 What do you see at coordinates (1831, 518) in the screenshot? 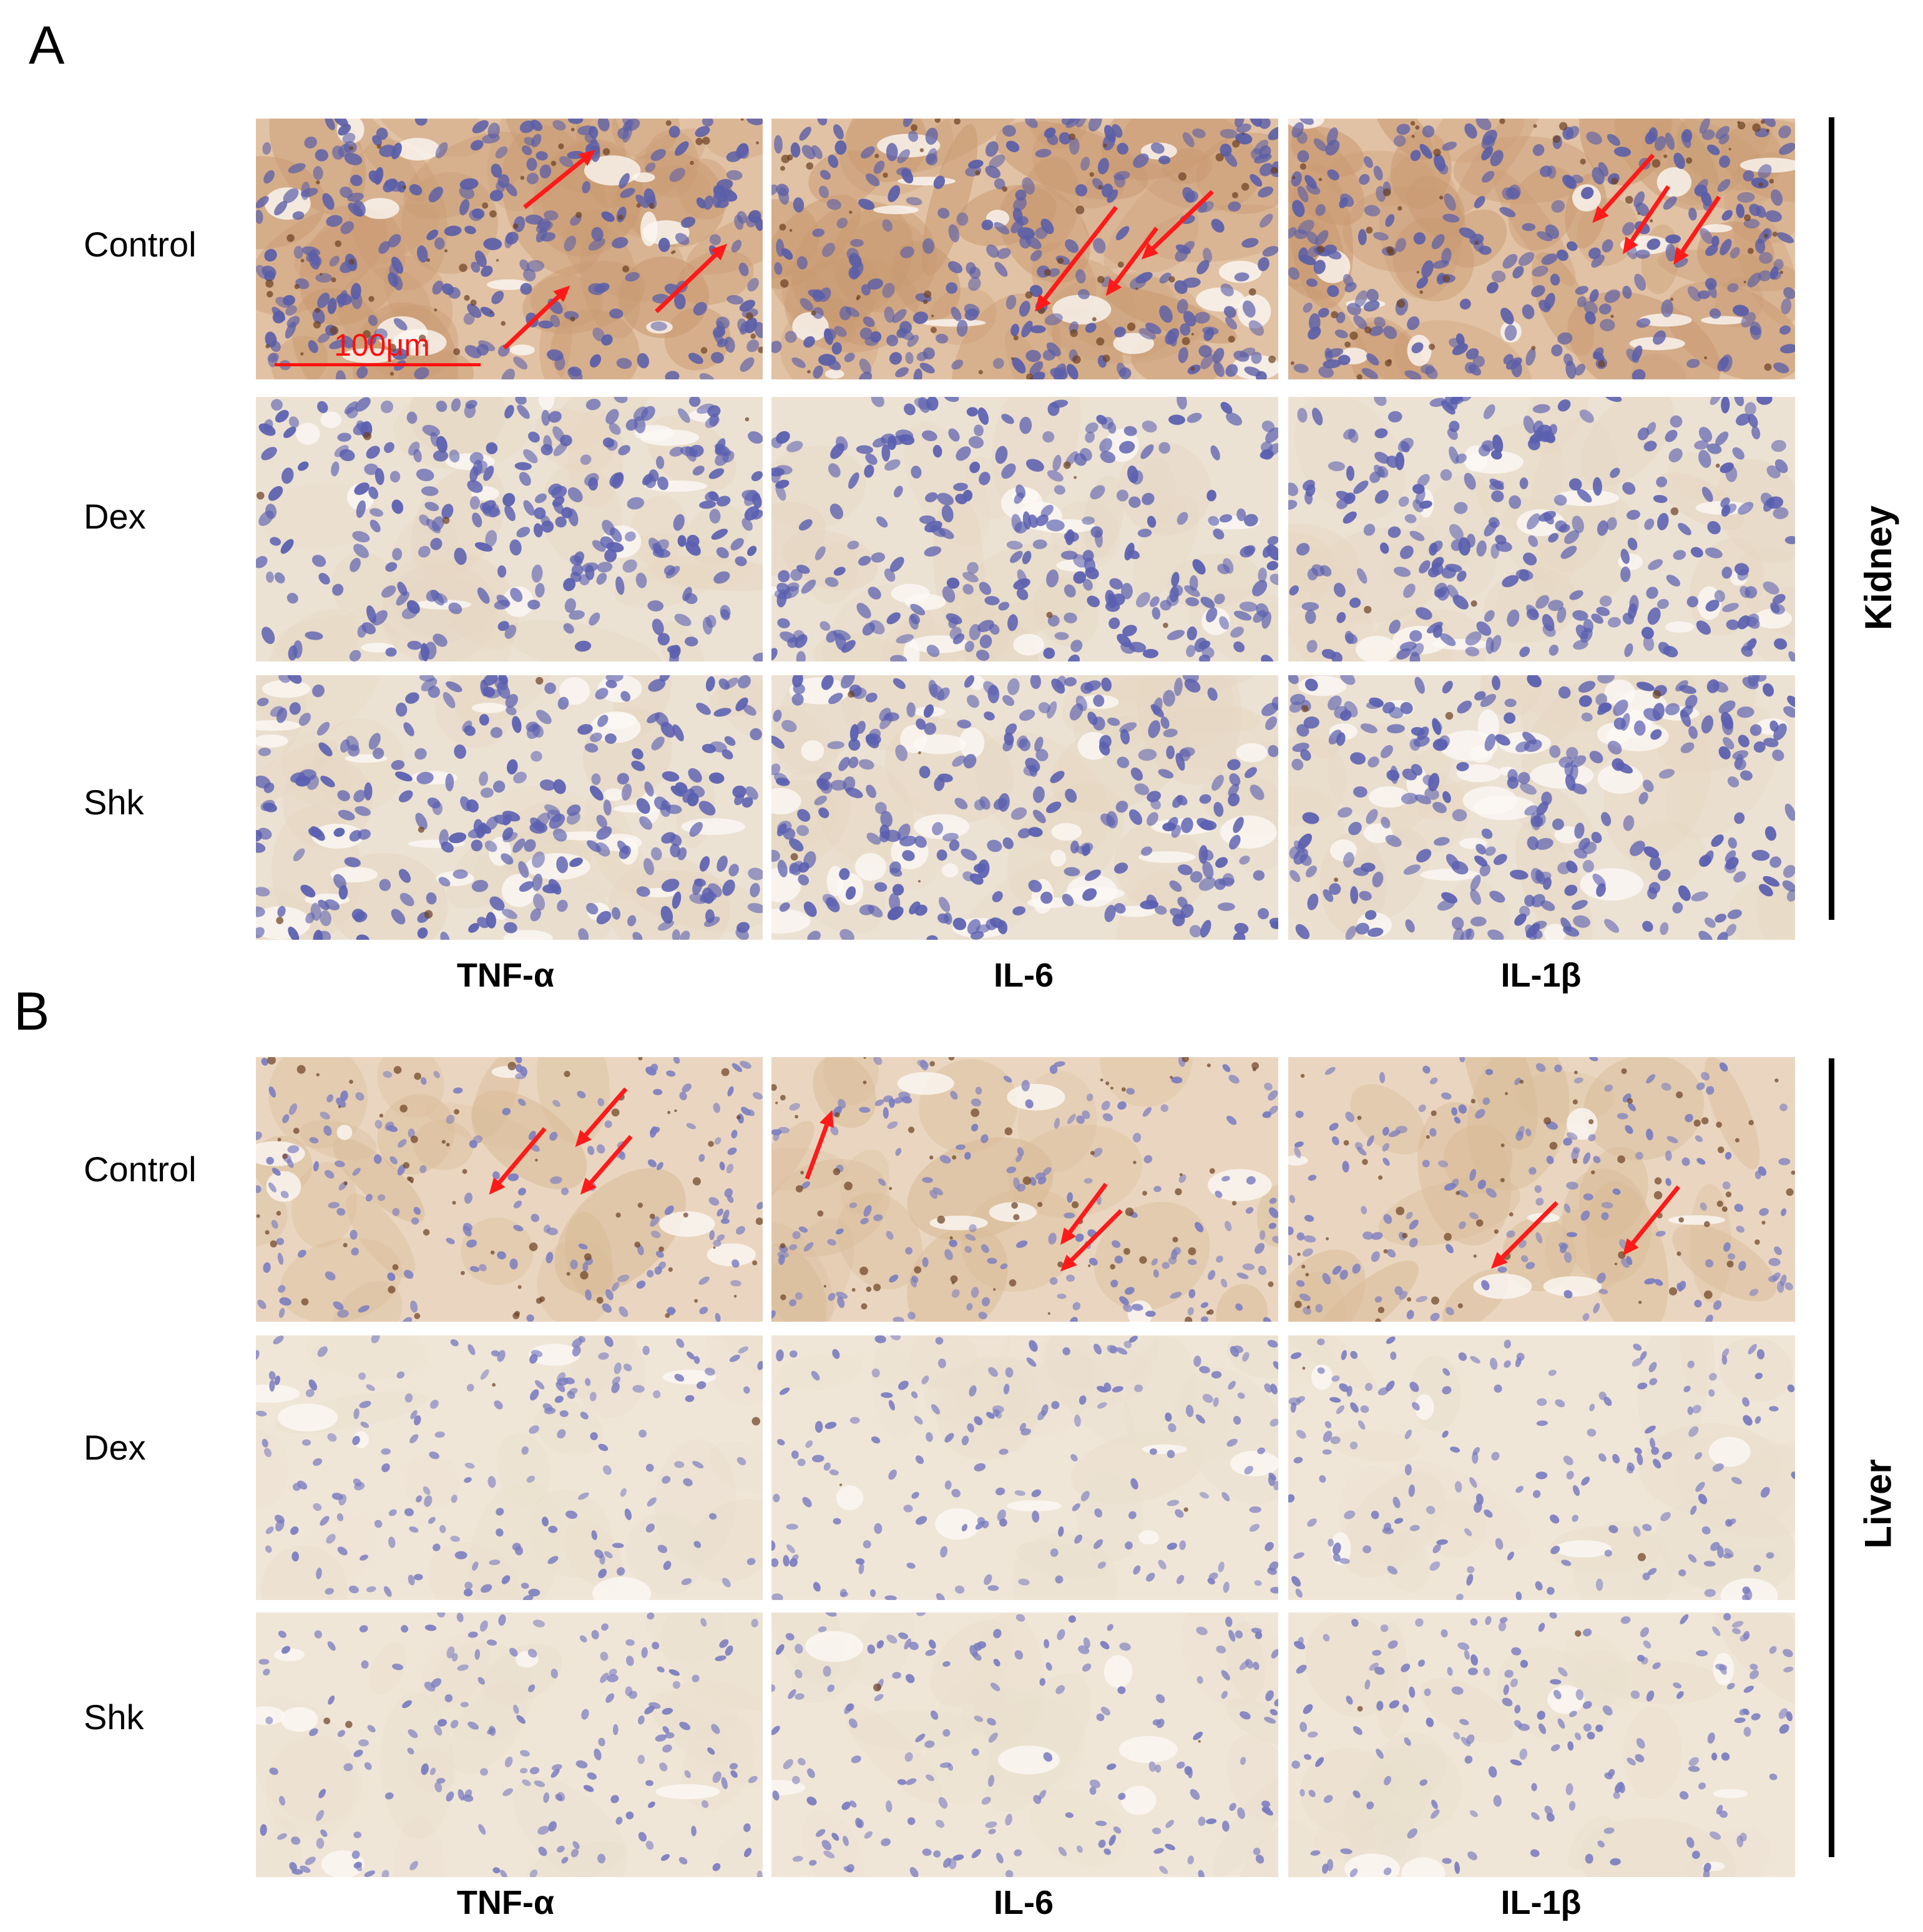
I see `kidney-bracket-bar` at bounding box center [1831, 518].